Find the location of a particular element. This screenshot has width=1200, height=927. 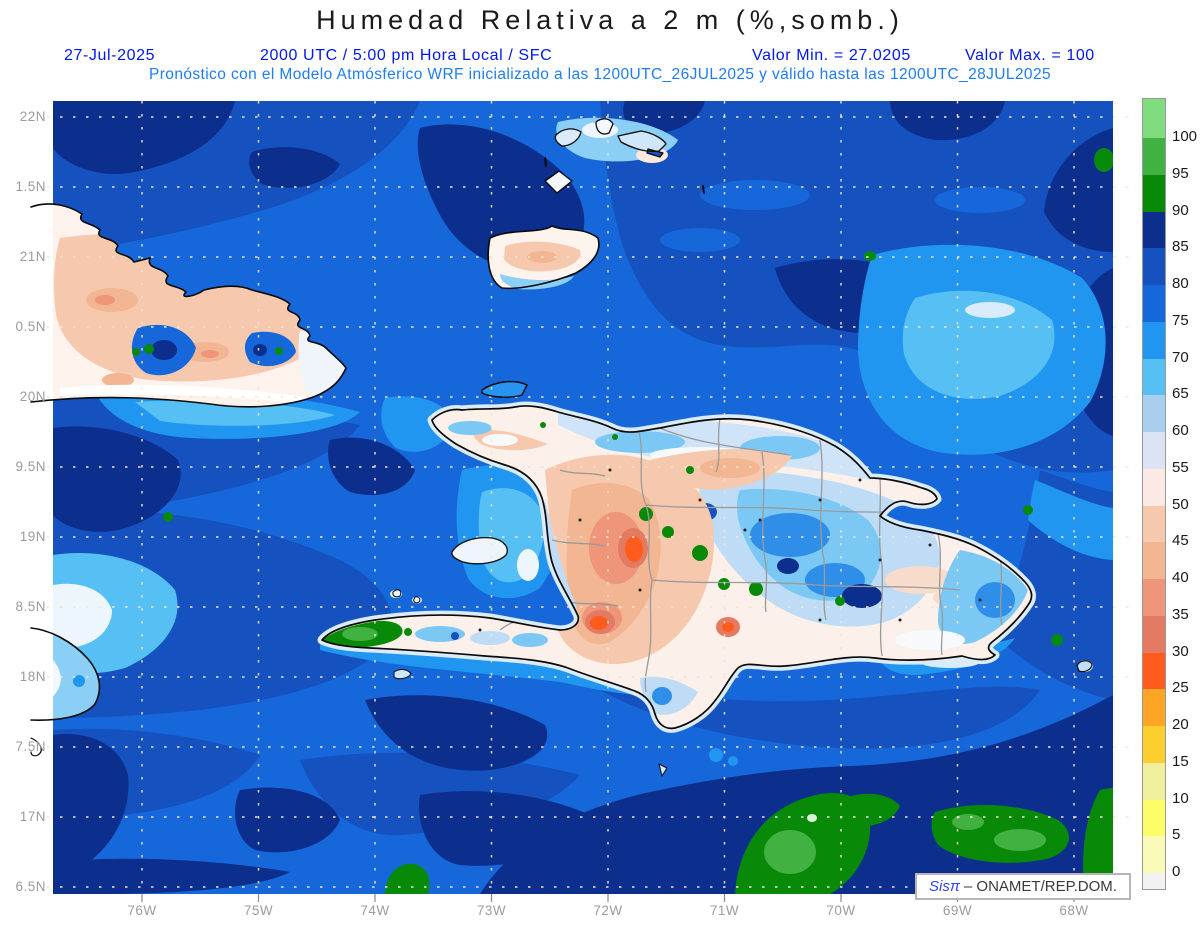

lon-label: 73W is located at coordinates (491, 910).